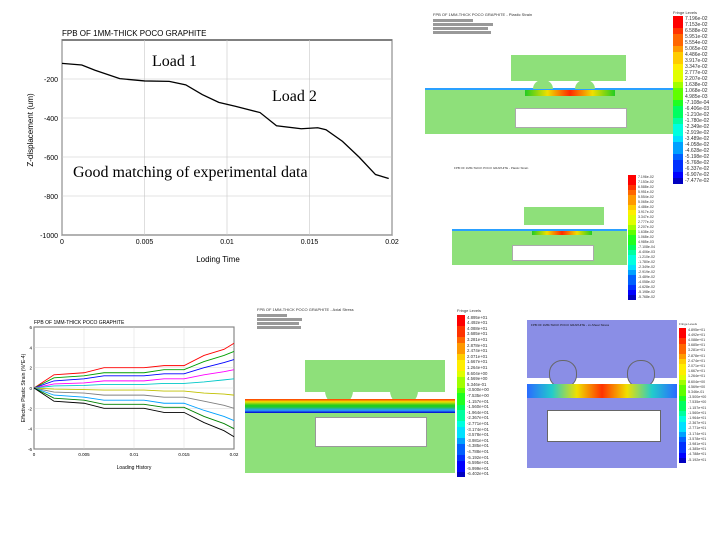 This screenshot has width=720, height=540. What do you see at coordinates (646, 271) in the screenshot?
I see `fringe-value-label: -2.919e-02` at bounding box center [646, 271].